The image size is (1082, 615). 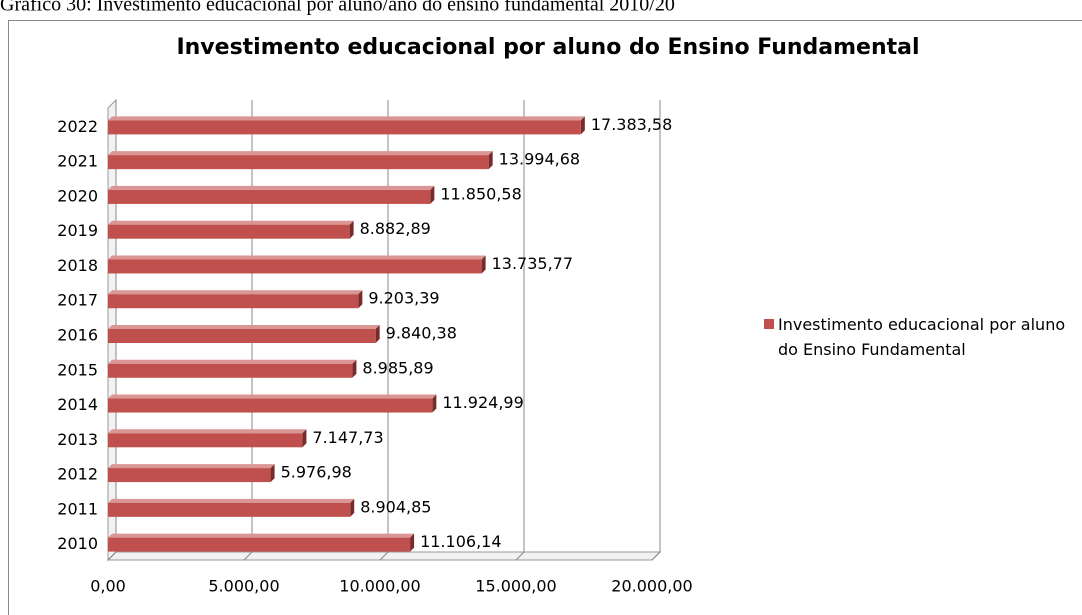 I want to click on x-tick-label: 5.000,00, so click(x=243, y=586).